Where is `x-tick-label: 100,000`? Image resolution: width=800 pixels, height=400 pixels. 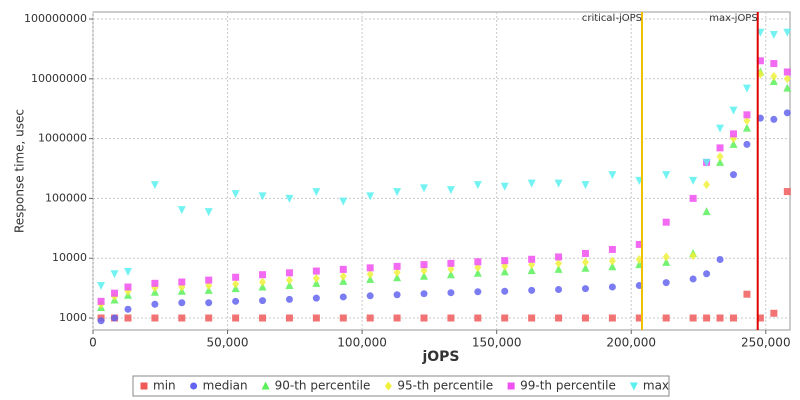 x-tick-label: 100,000 is located at coordinates (362, 343).